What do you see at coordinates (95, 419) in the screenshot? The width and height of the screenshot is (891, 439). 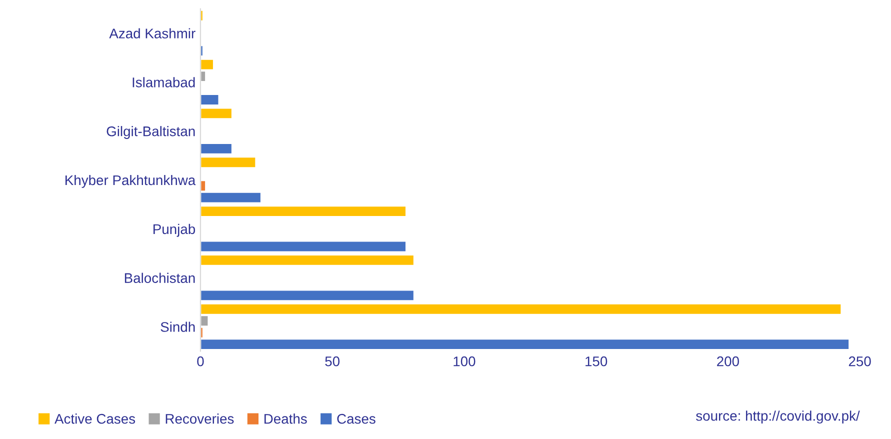 I see `legend-label: Active Cases` at bounding box center [95, 419].